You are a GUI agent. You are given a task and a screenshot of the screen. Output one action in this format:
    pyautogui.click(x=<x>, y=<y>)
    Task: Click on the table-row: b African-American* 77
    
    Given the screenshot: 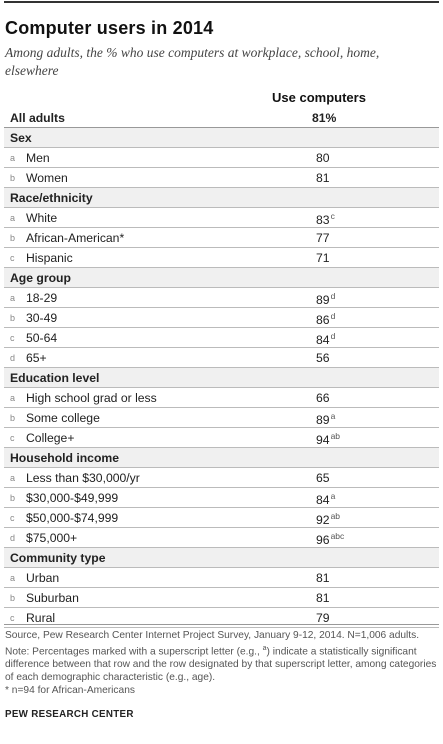 What is the action you would take?
    pyautogui.click(x=221, y=238)
    